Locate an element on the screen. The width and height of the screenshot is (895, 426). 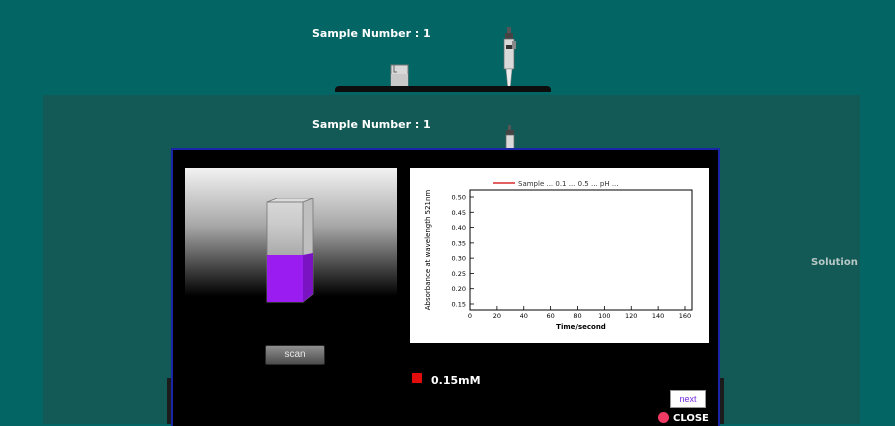
background-sample-label: Sample Number : 1 is located at coordinates (371, 33).